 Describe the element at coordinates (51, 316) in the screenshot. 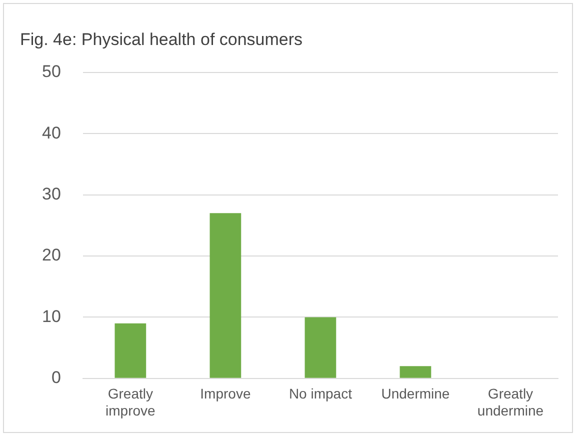

I see `y-tick-label: 10` at that location.